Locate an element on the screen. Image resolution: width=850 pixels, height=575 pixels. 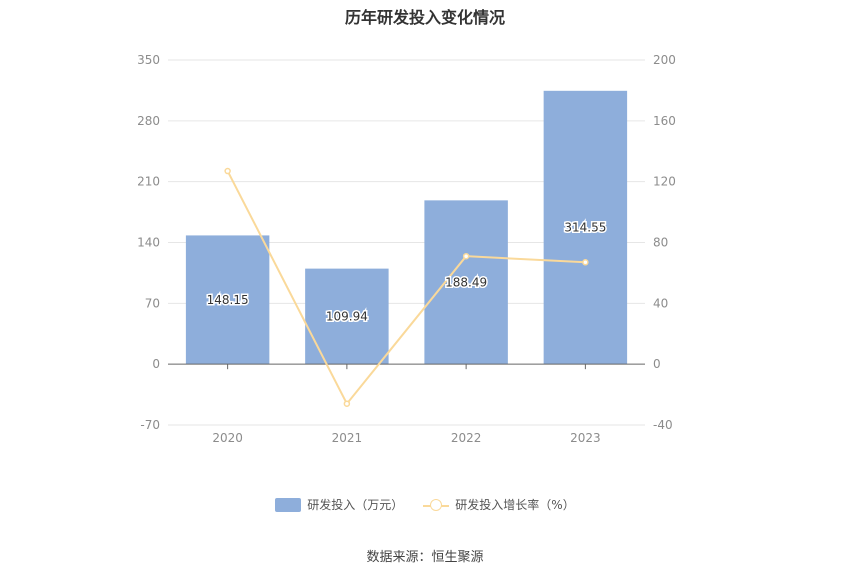
bar-data-label: 188.49 is located at coordinates (466, 282).